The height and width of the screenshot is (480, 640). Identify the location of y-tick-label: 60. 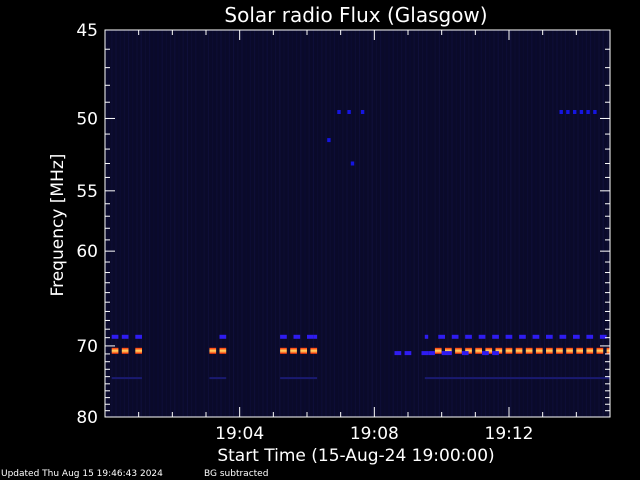
(87, 252).